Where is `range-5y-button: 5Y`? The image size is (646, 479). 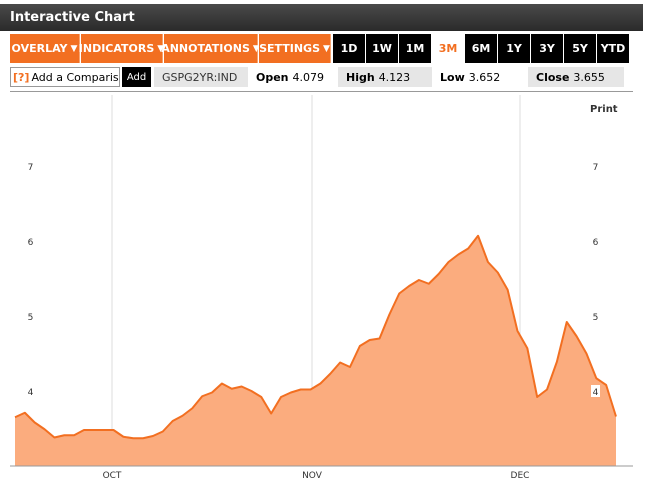
range-5y-button: 5Y is located at coordinates (580, 48).